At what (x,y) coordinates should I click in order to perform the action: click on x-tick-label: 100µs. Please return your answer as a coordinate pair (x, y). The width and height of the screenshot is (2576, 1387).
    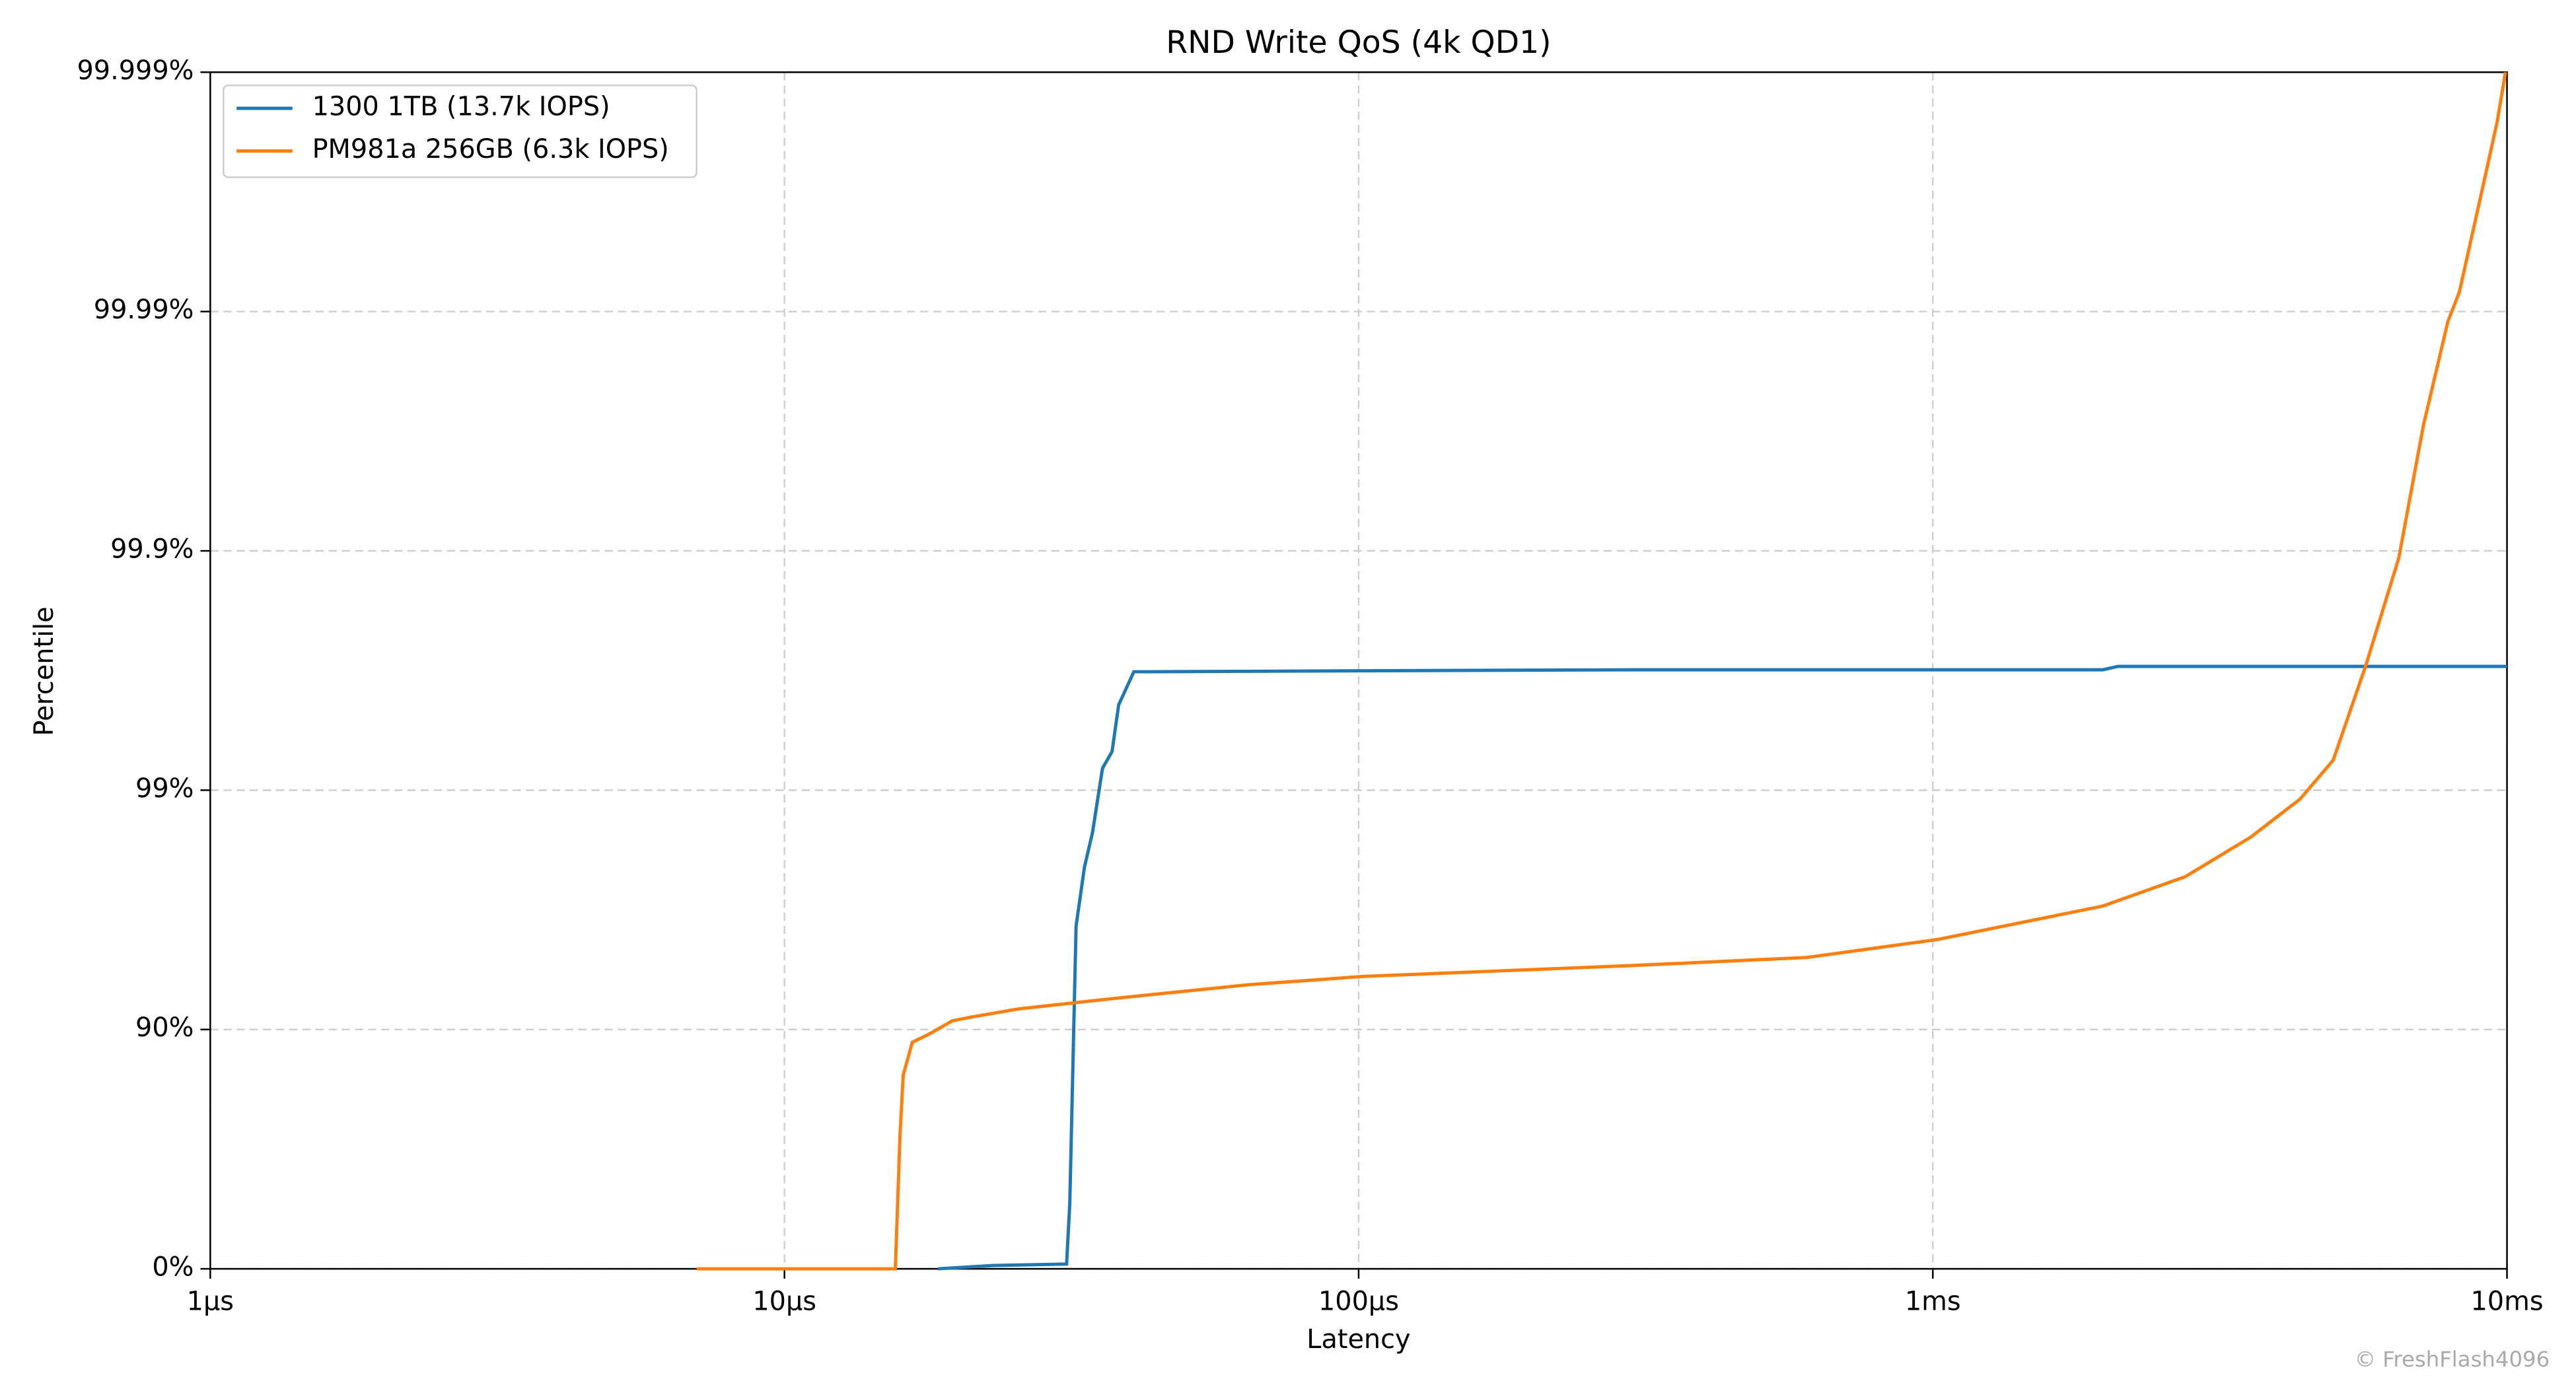
    Looking at the image, I should click on (1358, 1302).